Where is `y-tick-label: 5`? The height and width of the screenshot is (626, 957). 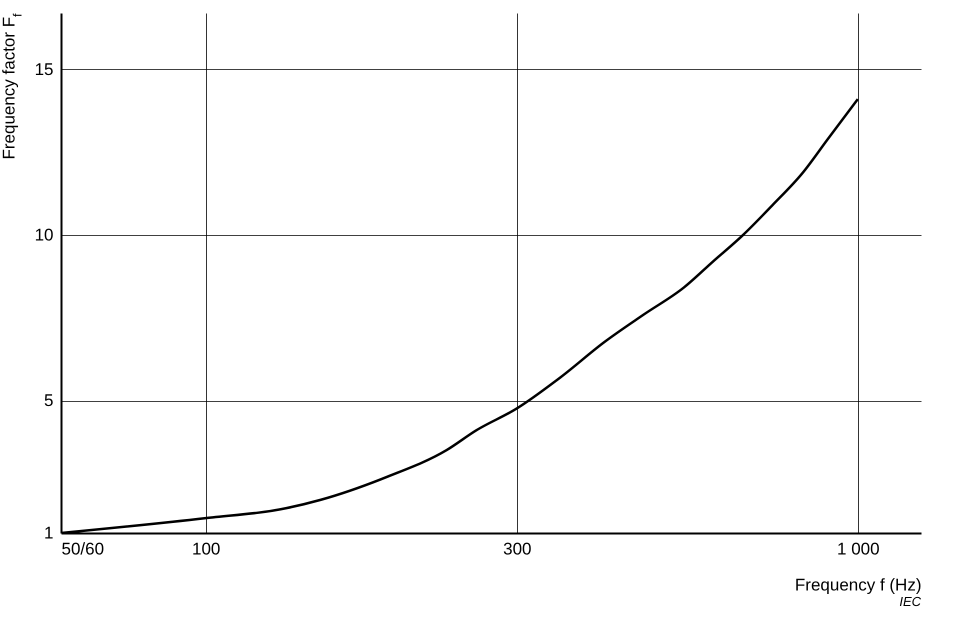
y-tick-label: 5 is located at coordinates (49, 400).